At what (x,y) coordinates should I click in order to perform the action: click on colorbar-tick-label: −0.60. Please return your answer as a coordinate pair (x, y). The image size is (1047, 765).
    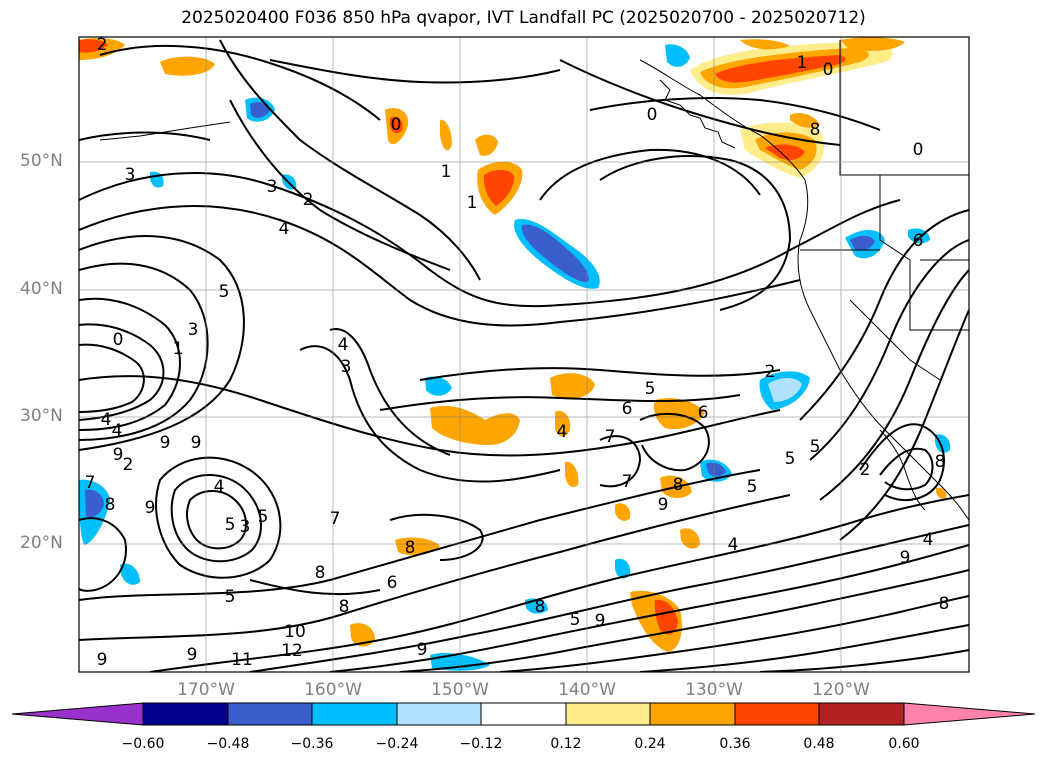
    Looking at the image, I should click on (143, 744).